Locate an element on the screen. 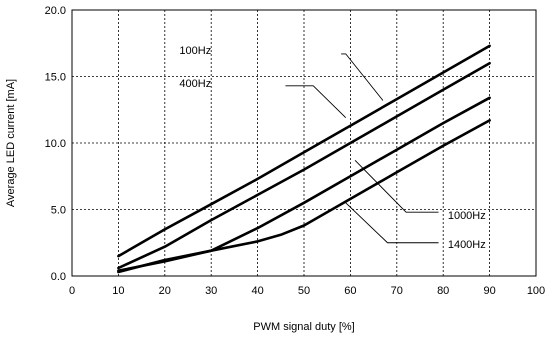  annotation-leader-1400hz is located at coordinates (392, 223).